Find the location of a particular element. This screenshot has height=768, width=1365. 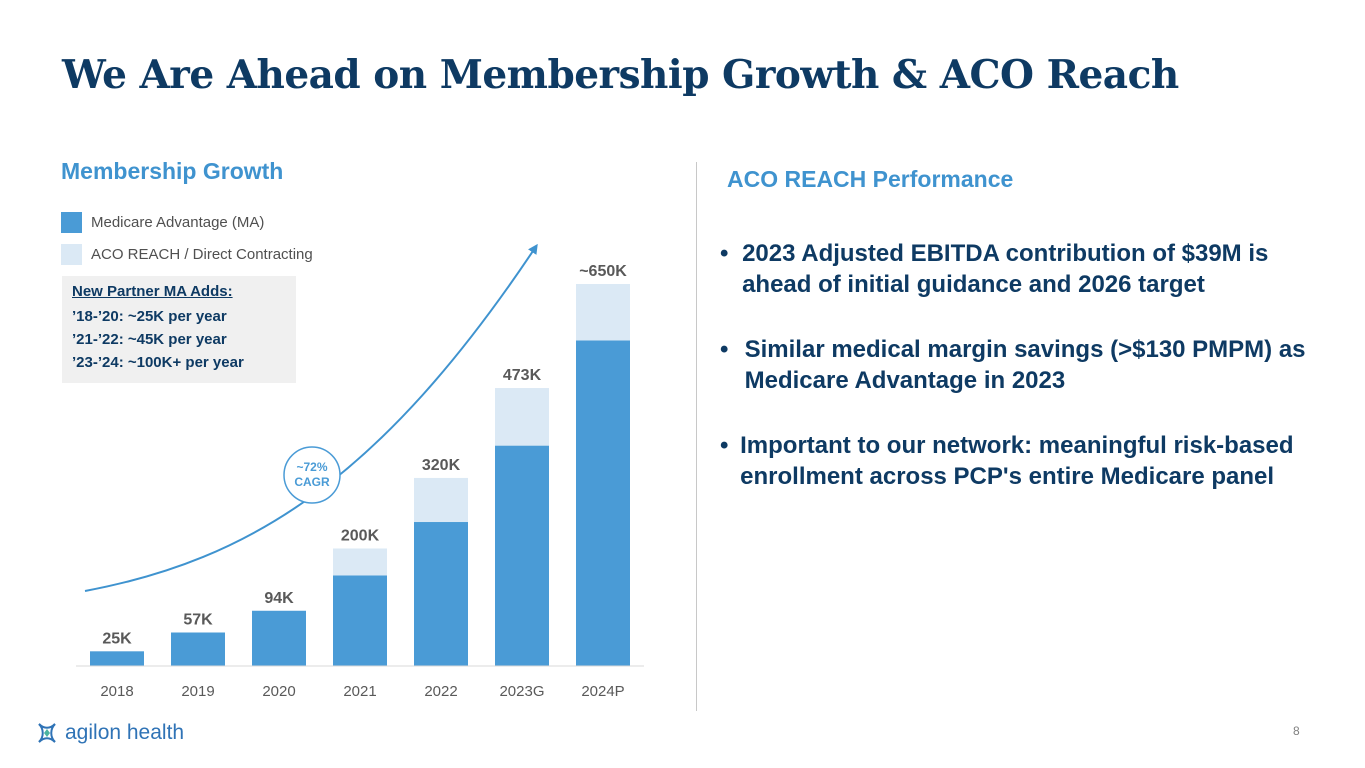

bar-total-label: ~650K is located at coordinates (603, 271).